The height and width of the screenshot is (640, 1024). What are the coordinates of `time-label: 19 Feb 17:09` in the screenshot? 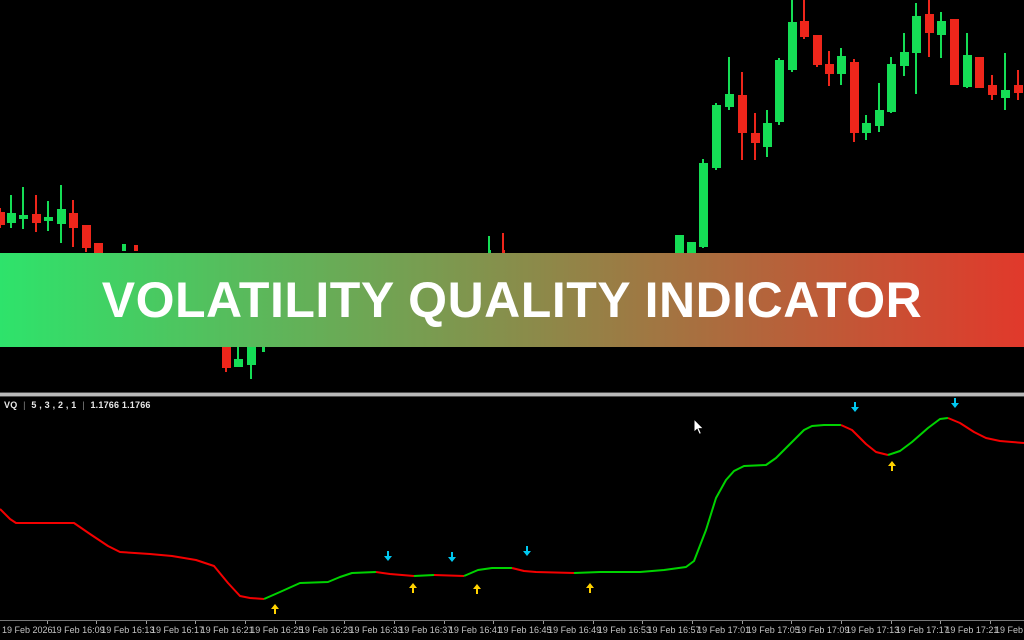 It's located at (823, 630).